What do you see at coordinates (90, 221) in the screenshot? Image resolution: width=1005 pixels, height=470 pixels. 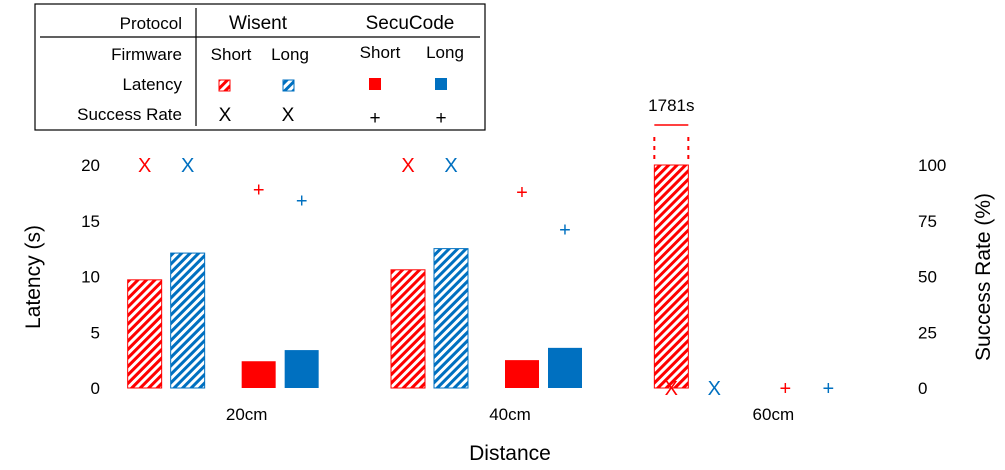 I see `y-tick-label: 15` at bounding box center [90, 221].